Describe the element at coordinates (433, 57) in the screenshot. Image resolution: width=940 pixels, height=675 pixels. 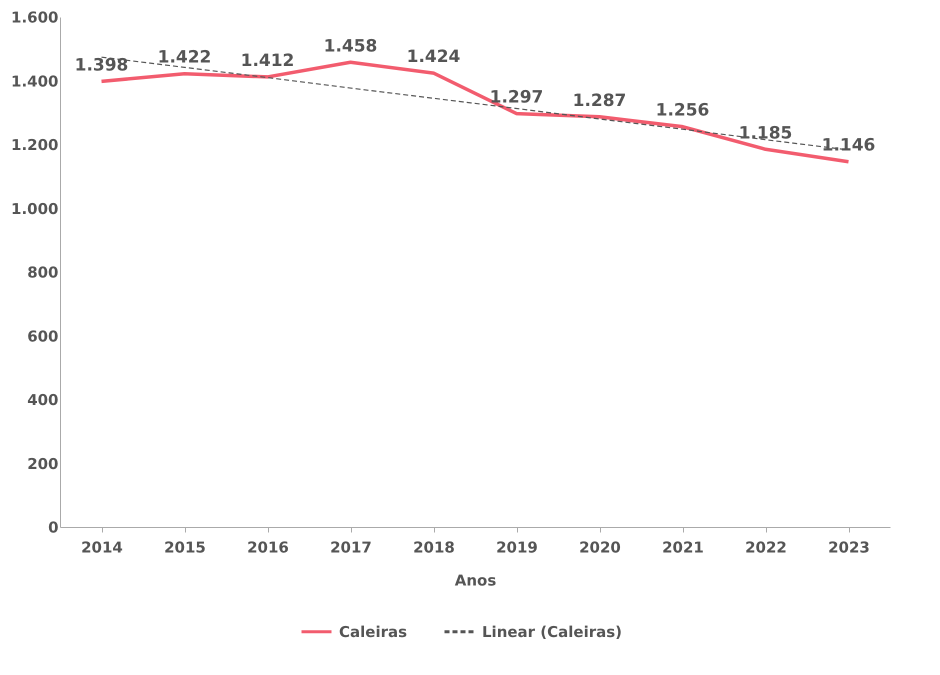
I see `data-label: 1.424` at that location.